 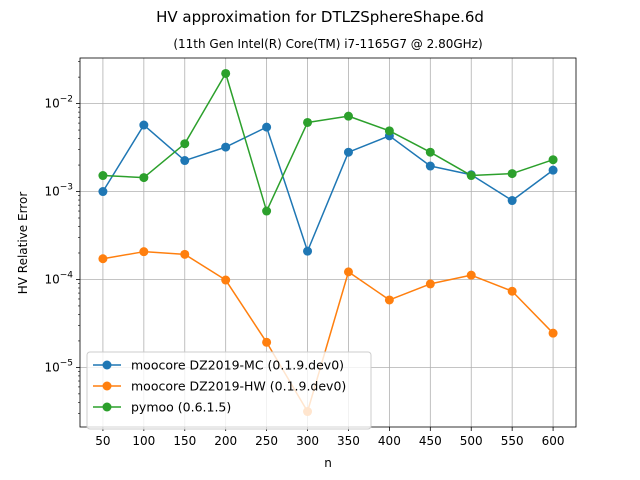 I want to click on y-tick-exponent: −4, so click(x=67, y=275).